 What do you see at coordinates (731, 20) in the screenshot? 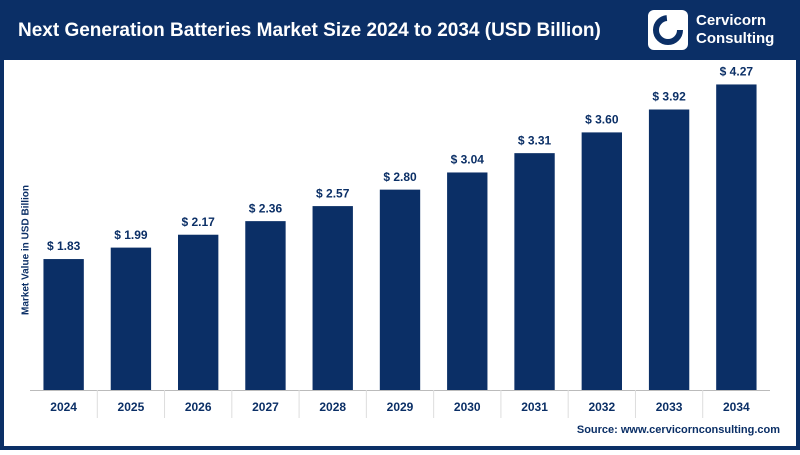
I see `logo-text: Cervicorn` at bounding box center [731, 20].